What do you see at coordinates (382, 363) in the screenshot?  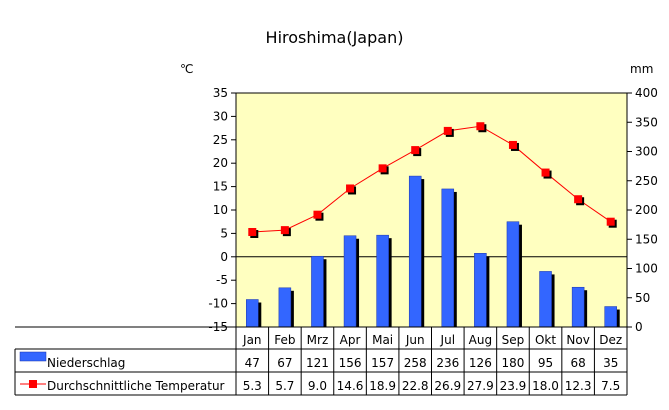 I see `precipitation-value: 157` at bounding box center [382, 363].